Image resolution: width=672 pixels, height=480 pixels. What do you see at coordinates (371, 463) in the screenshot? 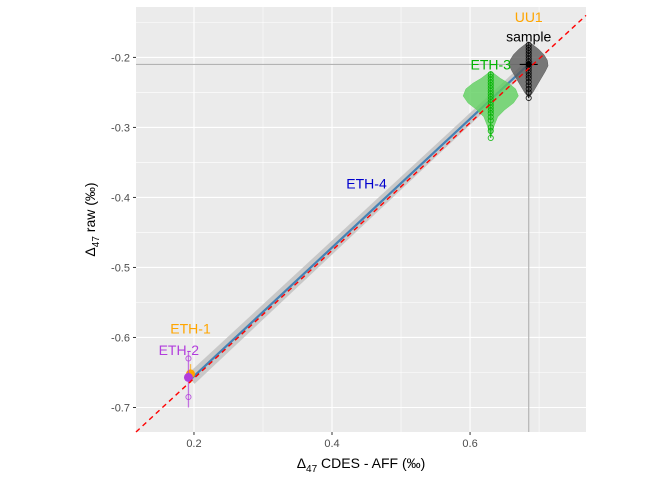
I see `x-axis-title-rest: CDES - AFF (‰)` at bounding box center [371, 463].